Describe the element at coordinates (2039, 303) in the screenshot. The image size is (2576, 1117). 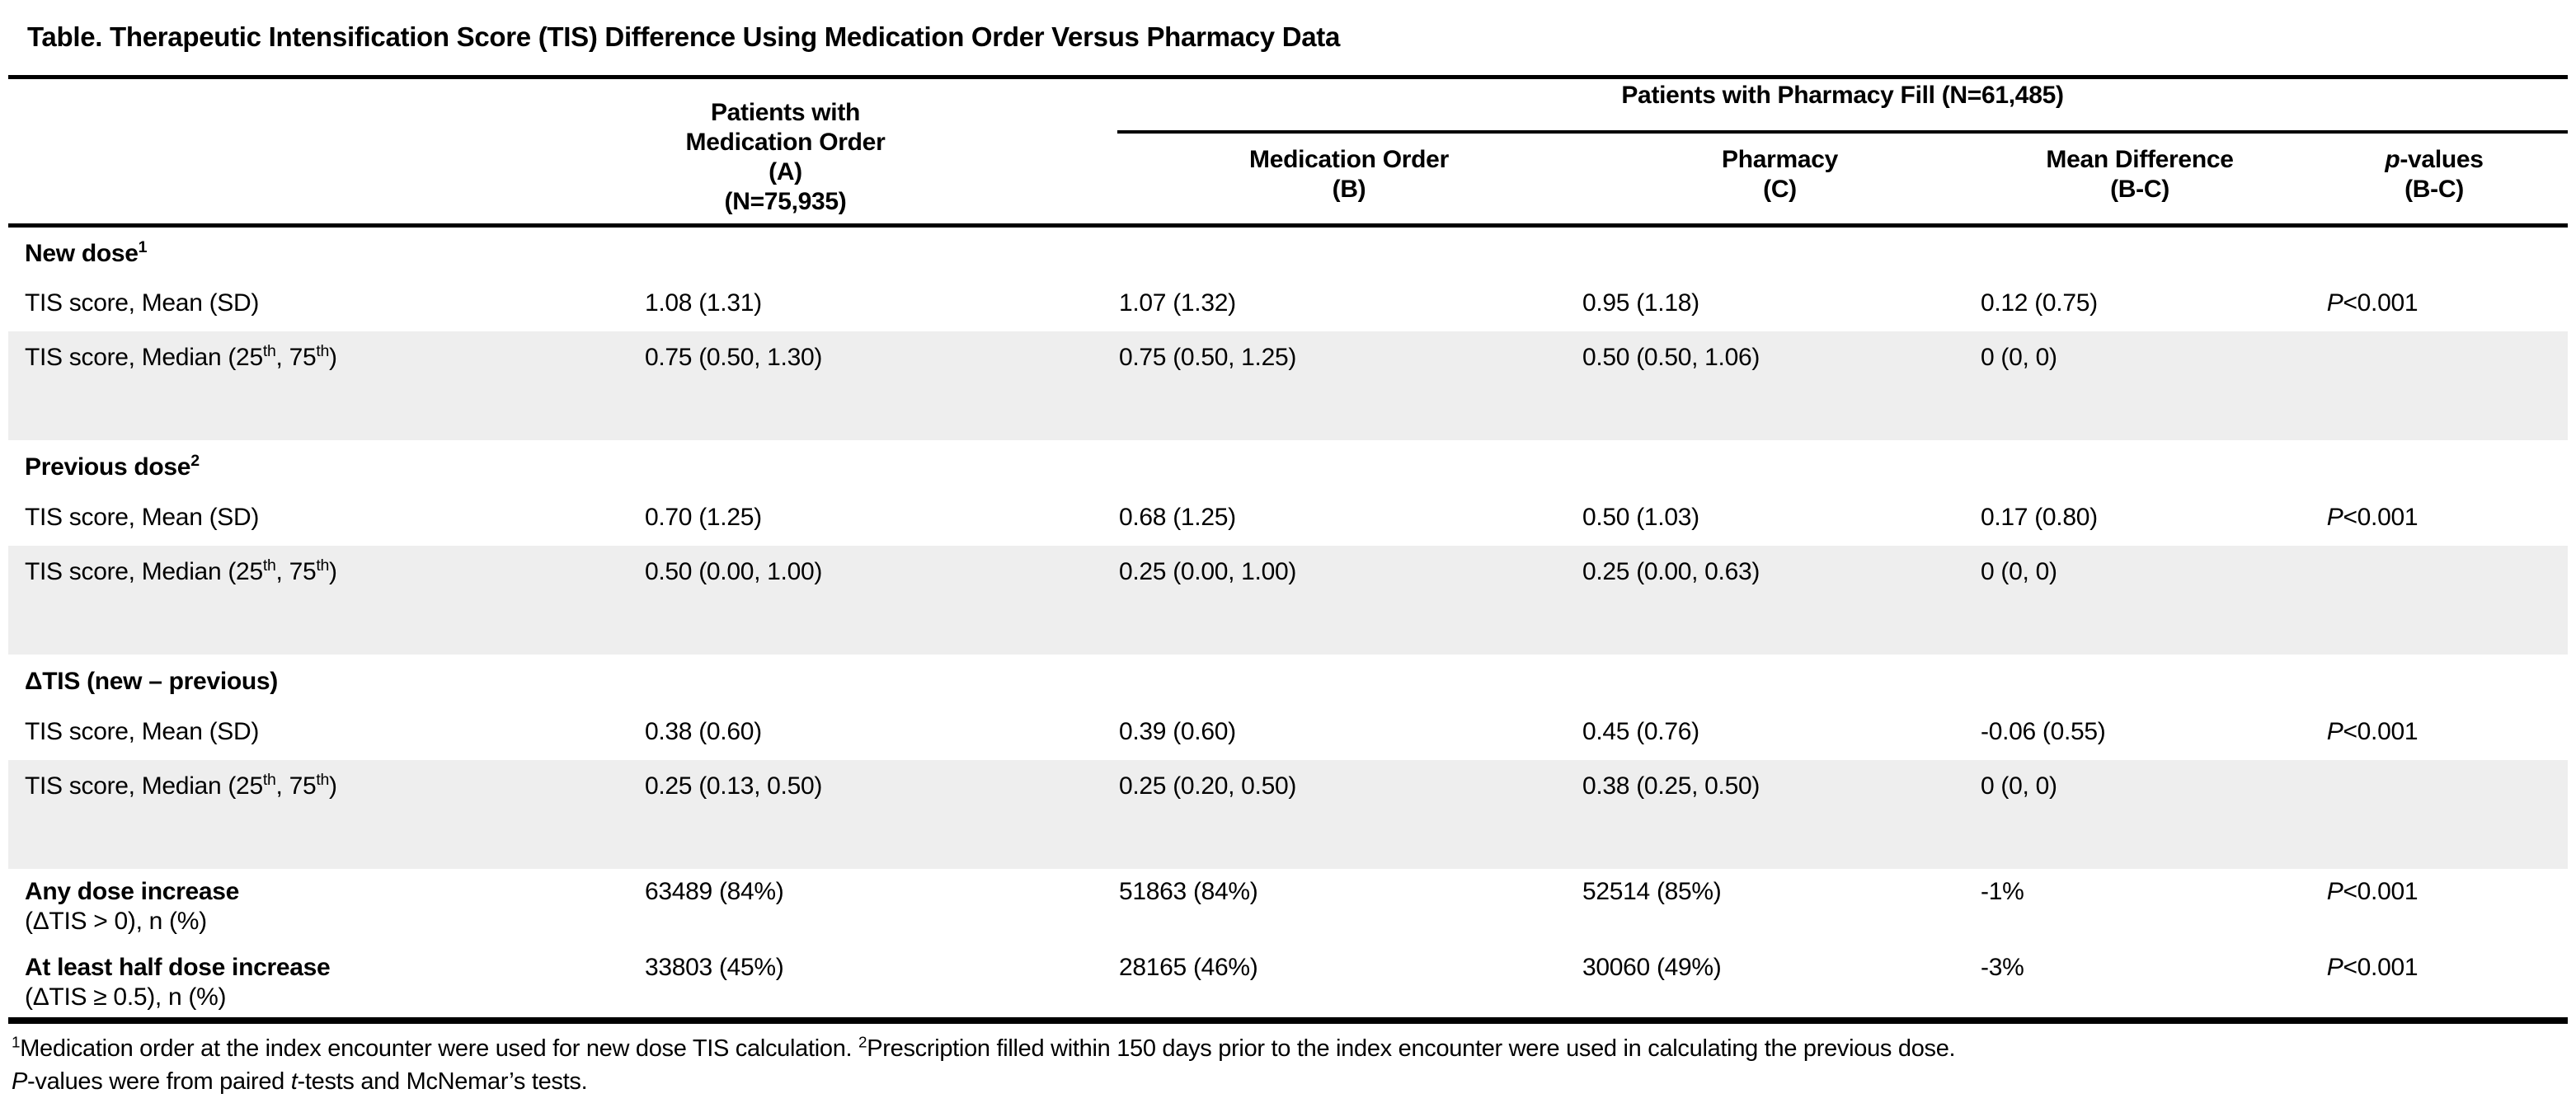
I see `value-mean-diff: 0.12 (0.75)` at that location.